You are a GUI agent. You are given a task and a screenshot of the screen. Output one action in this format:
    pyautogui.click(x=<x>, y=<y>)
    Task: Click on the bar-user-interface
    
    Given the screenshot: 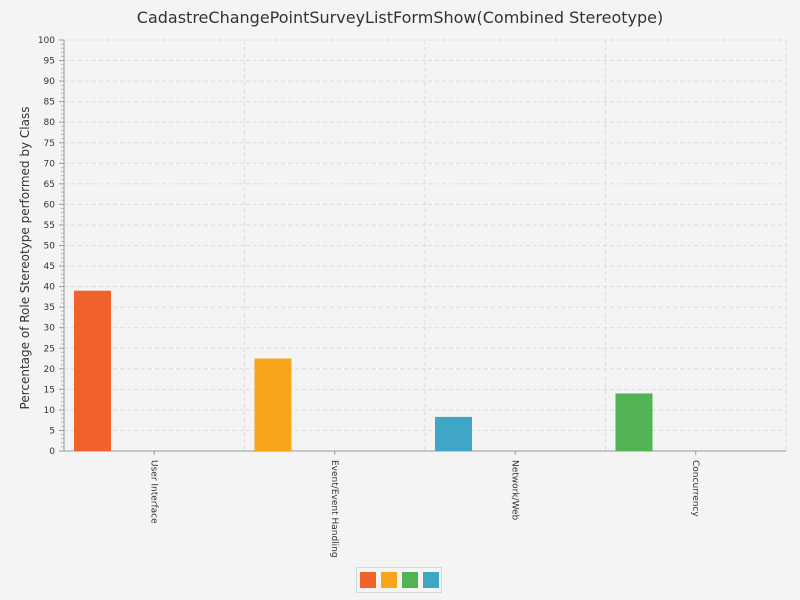 What is the action you would take?
    pyautogui.click(x=92, y=370)
    